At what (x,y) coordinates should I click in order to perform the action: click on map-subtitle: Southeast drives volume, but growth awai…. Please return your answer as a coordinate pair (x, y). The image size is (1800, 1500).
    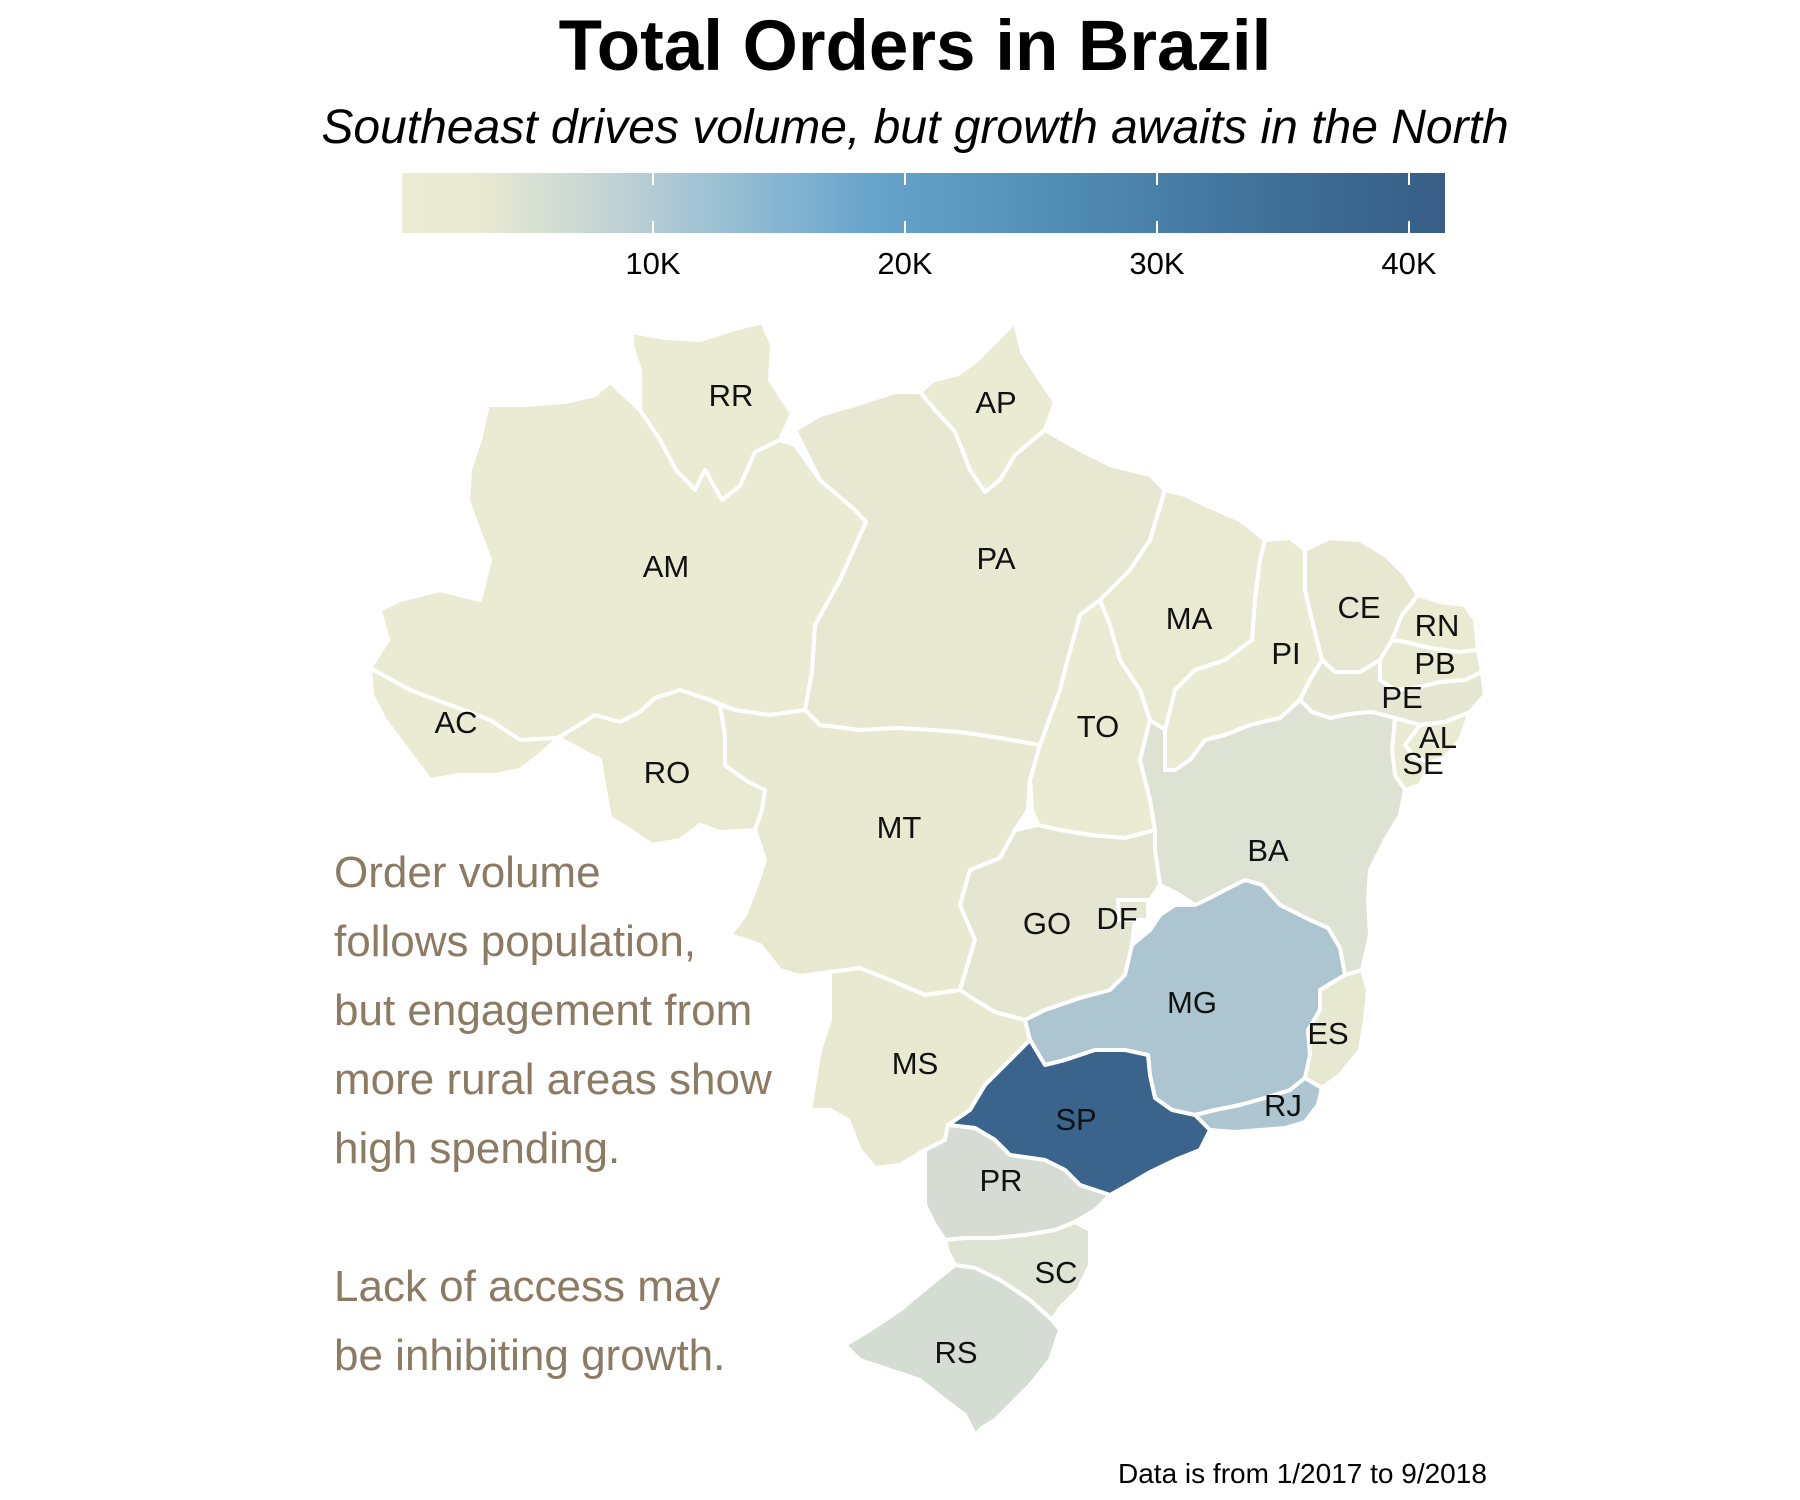
    Looking at the image, I should click on (915, 127).